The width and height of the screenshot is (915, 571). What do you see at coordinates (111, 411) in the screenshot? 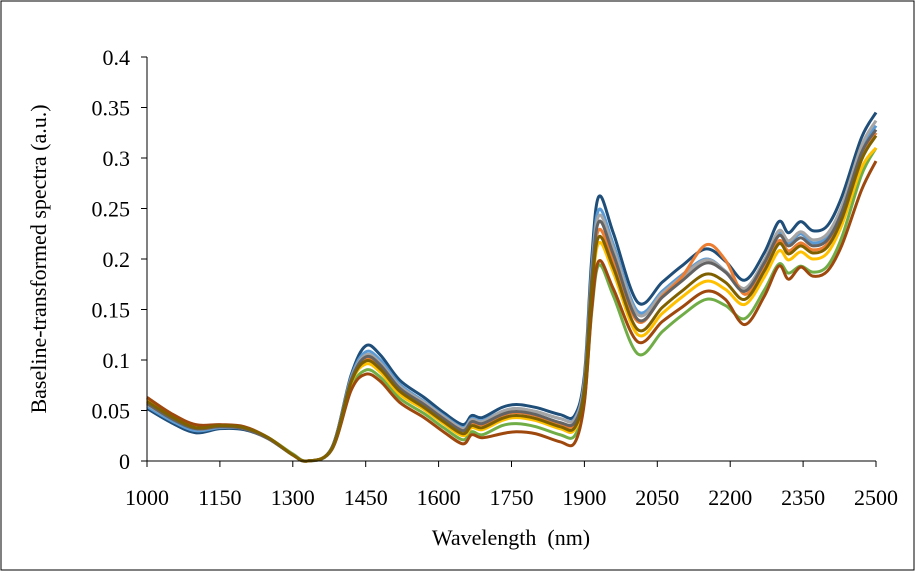
I see `y-tick-label: 0.05` at bounding box center [111, 411].